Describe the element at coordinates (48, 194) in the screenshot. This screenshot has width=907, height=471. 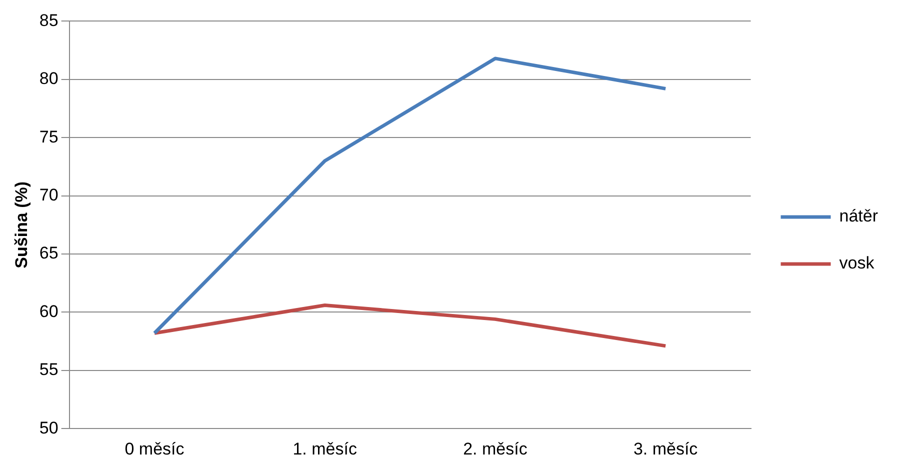
I see `y-tick-label: 70` at that location.